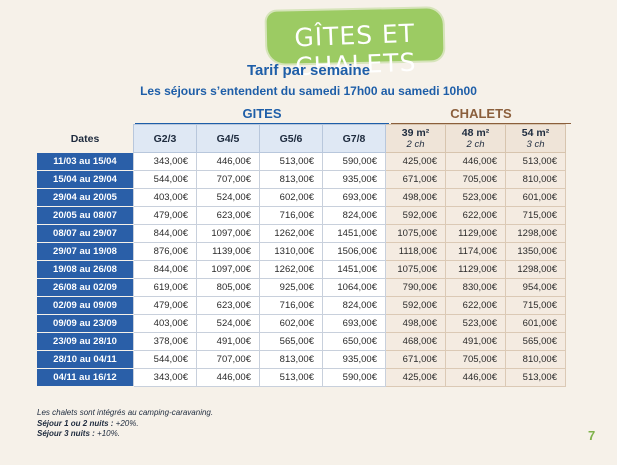 This screenshot has width=617, height=465. Describe the element at coordinates (308, 70) in the screenshot. I see `page-title: Tarif par semaine` at that location.